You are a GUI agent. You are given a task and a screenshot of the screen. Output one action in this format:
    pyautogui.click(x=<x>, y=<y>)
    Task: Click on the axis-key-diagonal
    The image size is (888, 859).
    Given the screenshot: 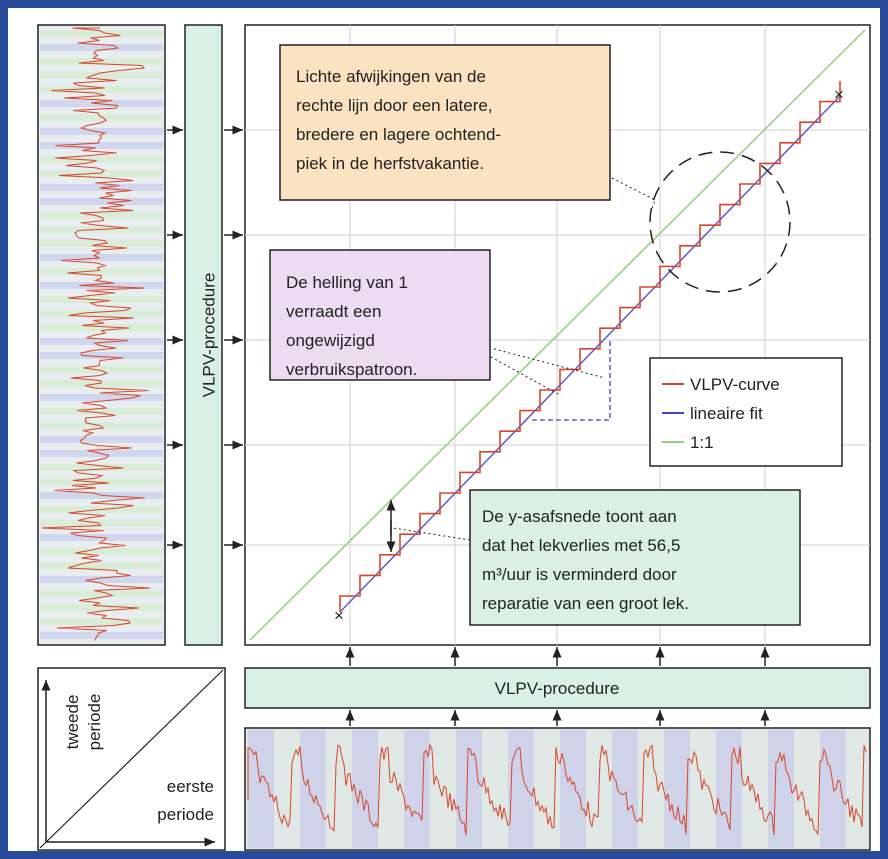 What is the action you would take?
    pyautogui.click(x=131, y=759)
    